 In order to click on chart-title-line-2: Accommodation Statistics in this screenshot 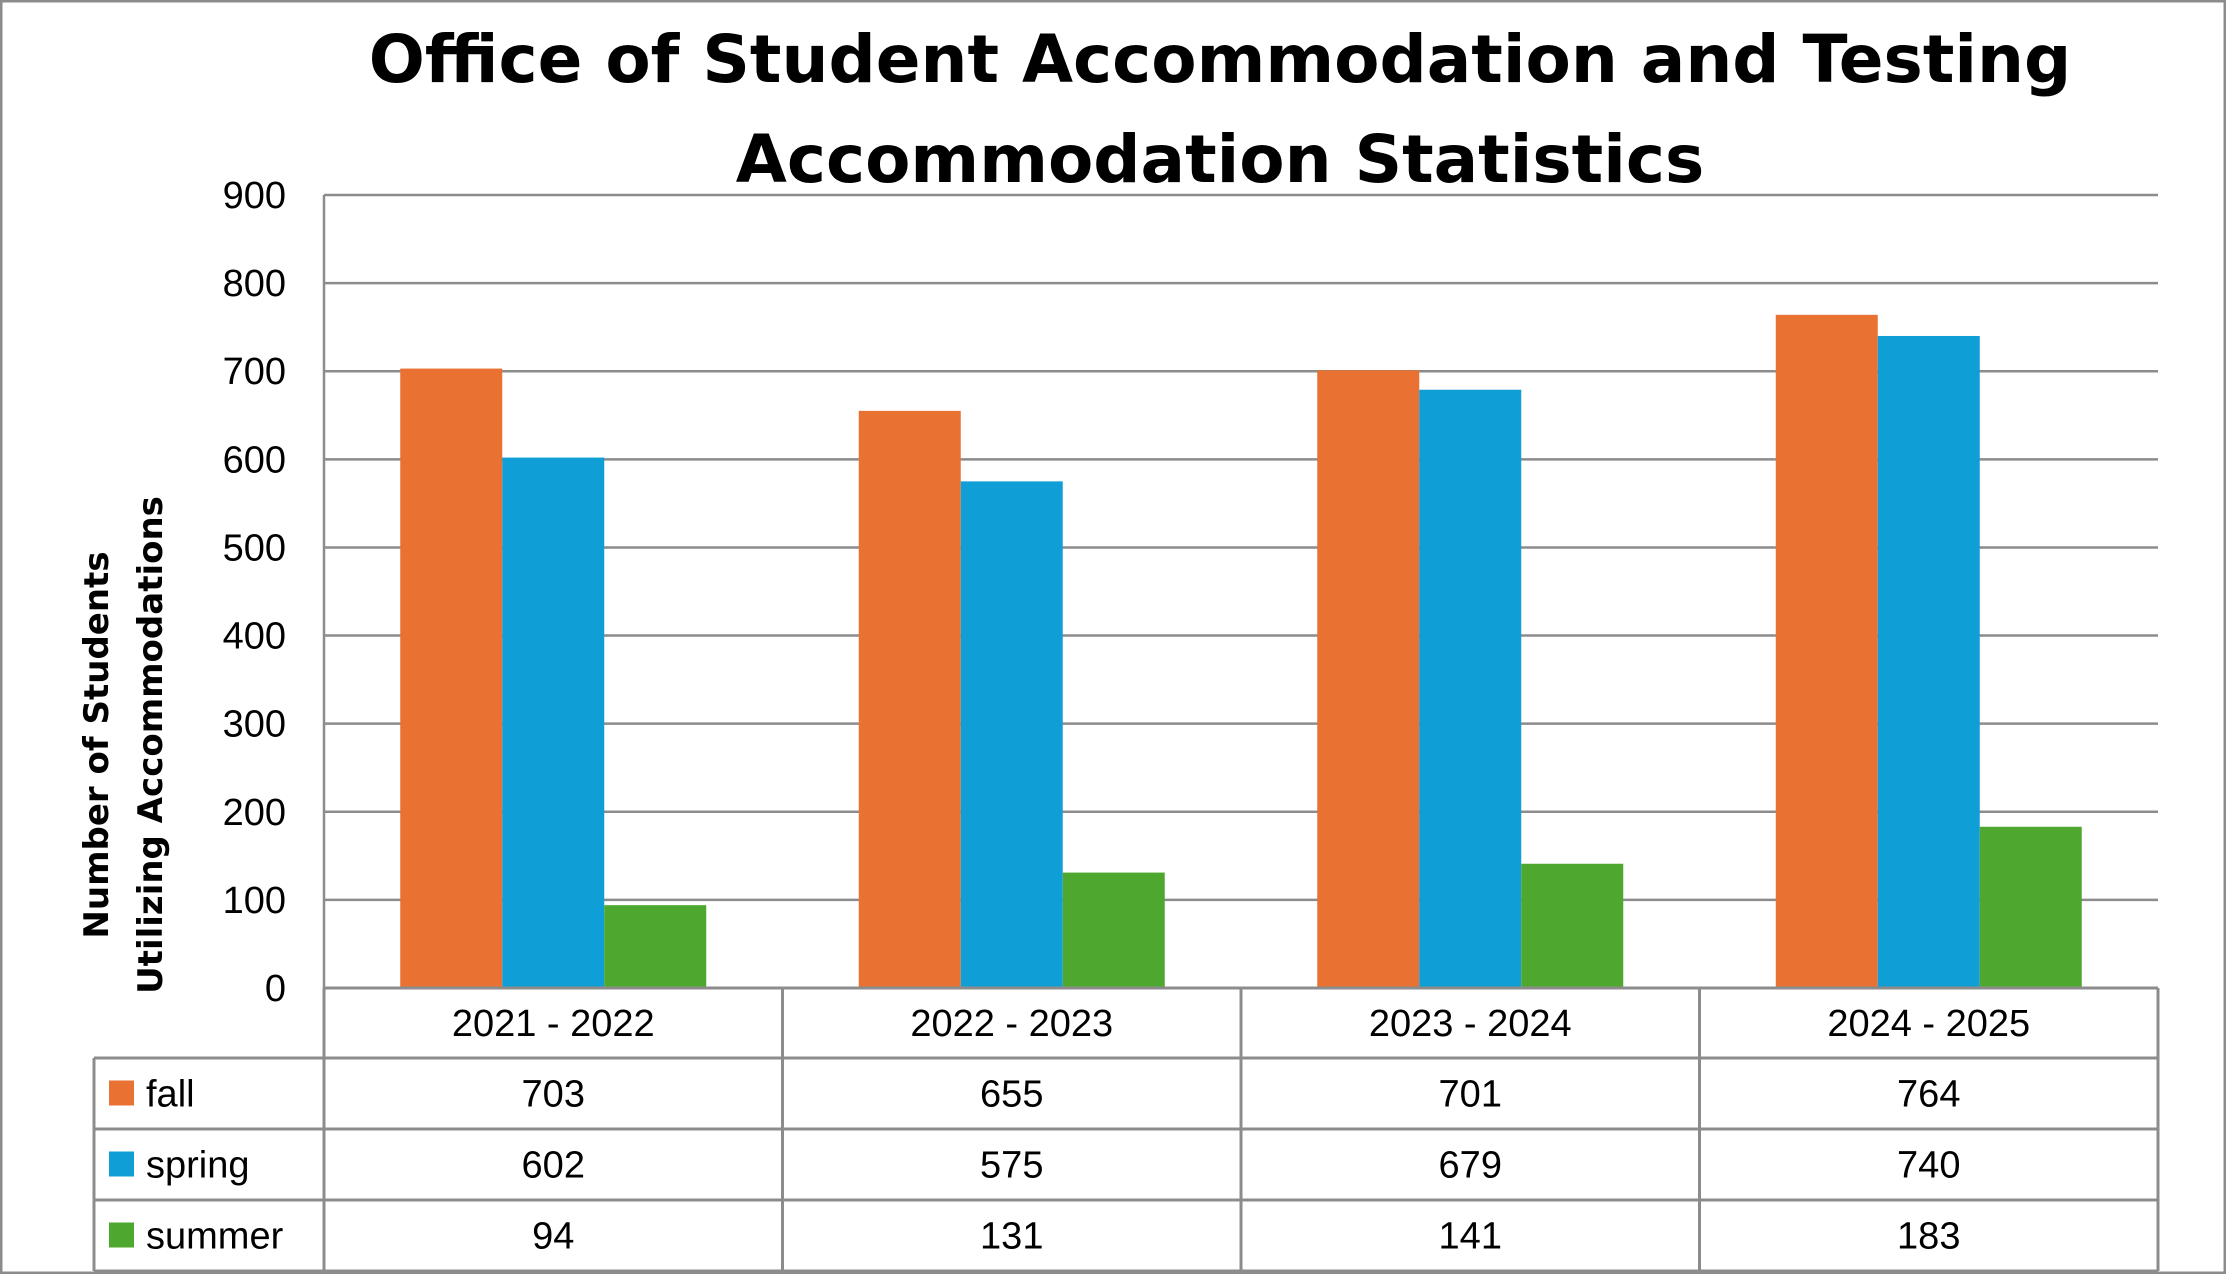, I will do `click(1220, 159)`.